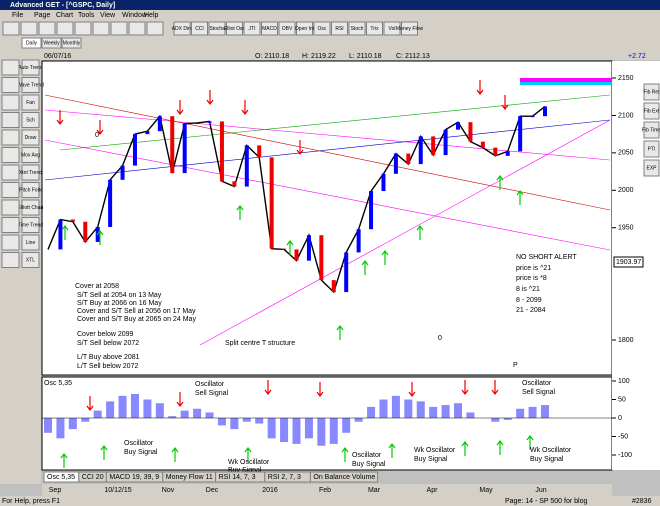  What do you see at coordinates (105, 334) in the screenshot?
I see `annotation: Cover below 2099` at bounding box center [105, 334].